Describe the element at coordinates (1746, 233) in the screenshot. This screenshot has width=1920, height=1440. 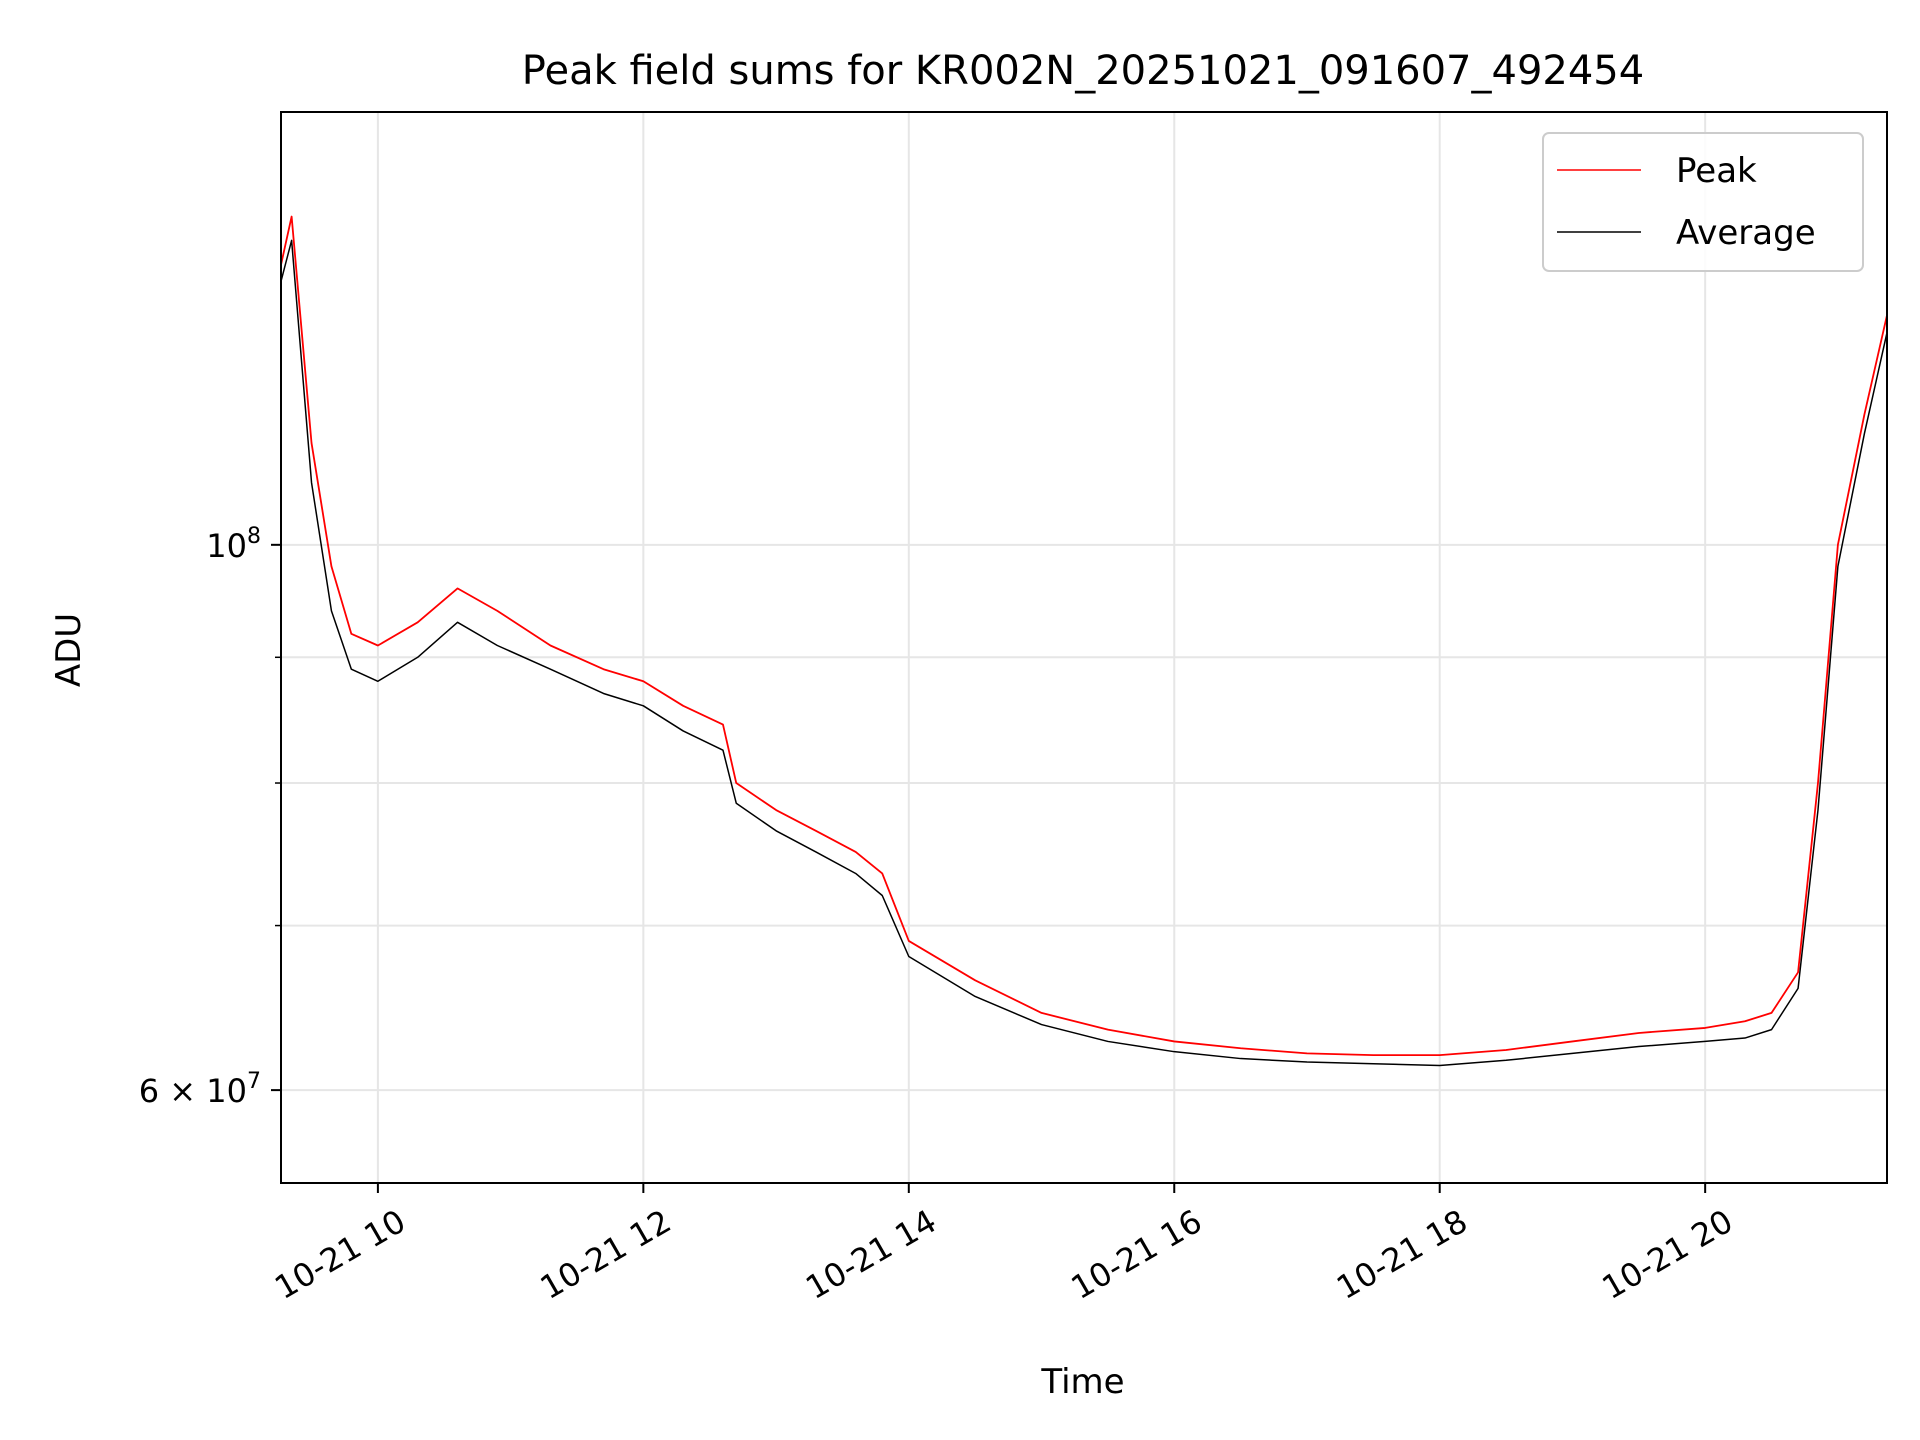
I see `legend-average-label: Average` at that location.